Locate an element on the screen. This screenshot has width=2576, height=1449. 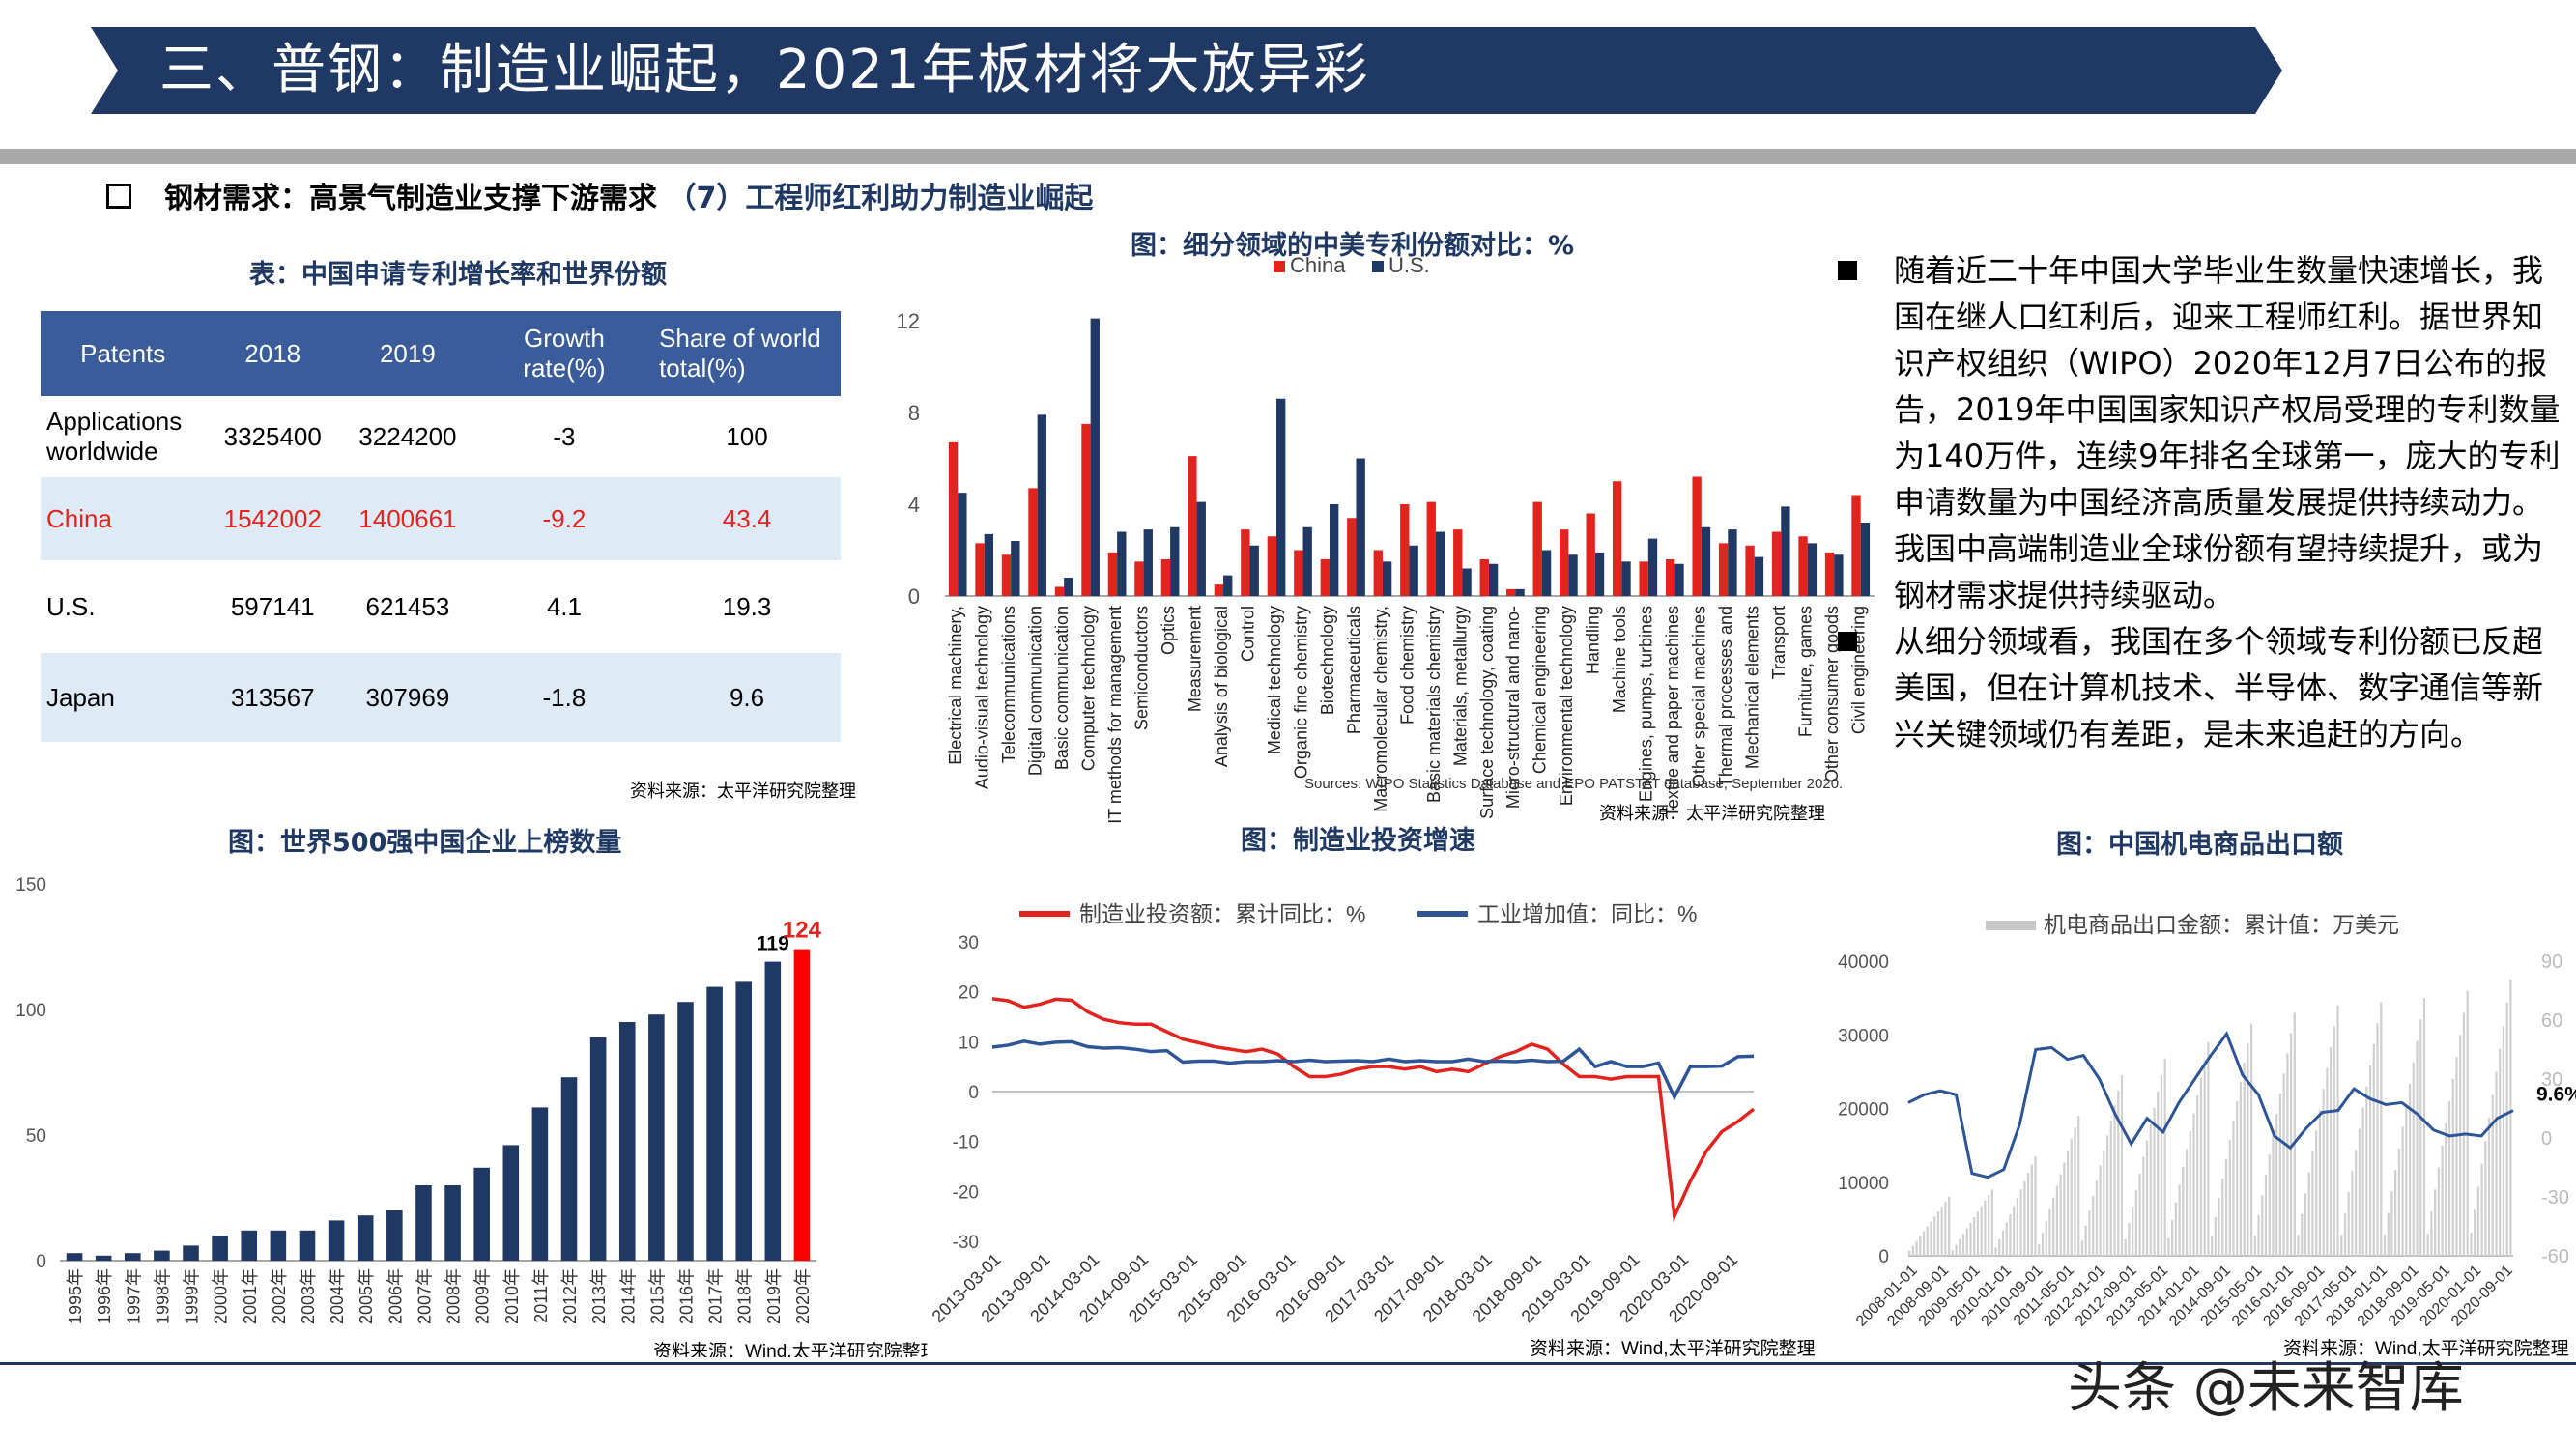
col-header: 2019 is located at coordinates (408, 353).